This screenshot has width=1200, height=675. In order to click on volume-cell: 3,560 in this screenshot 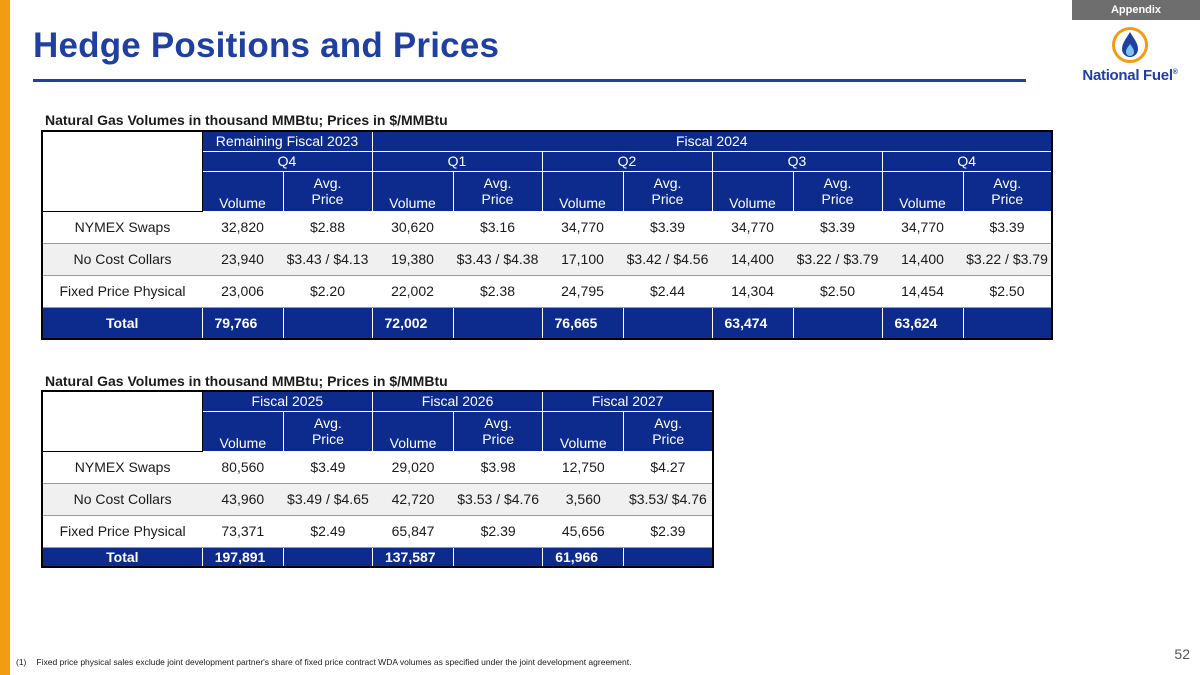, I will do `click(583, 499)`.